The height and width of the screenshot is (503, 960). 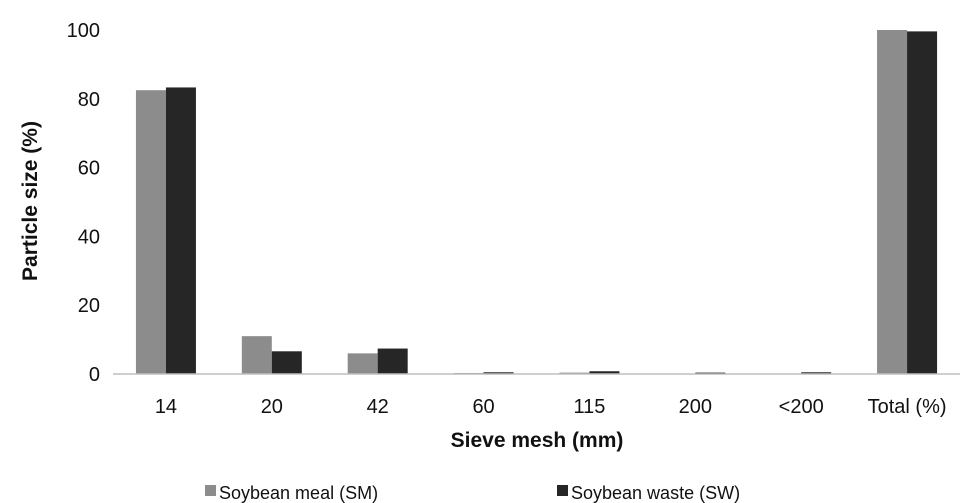 What do you see at coordinates (562, 490) in the screenshot?
I see `legend-swatch-sw` at bounding box center [562, 490].